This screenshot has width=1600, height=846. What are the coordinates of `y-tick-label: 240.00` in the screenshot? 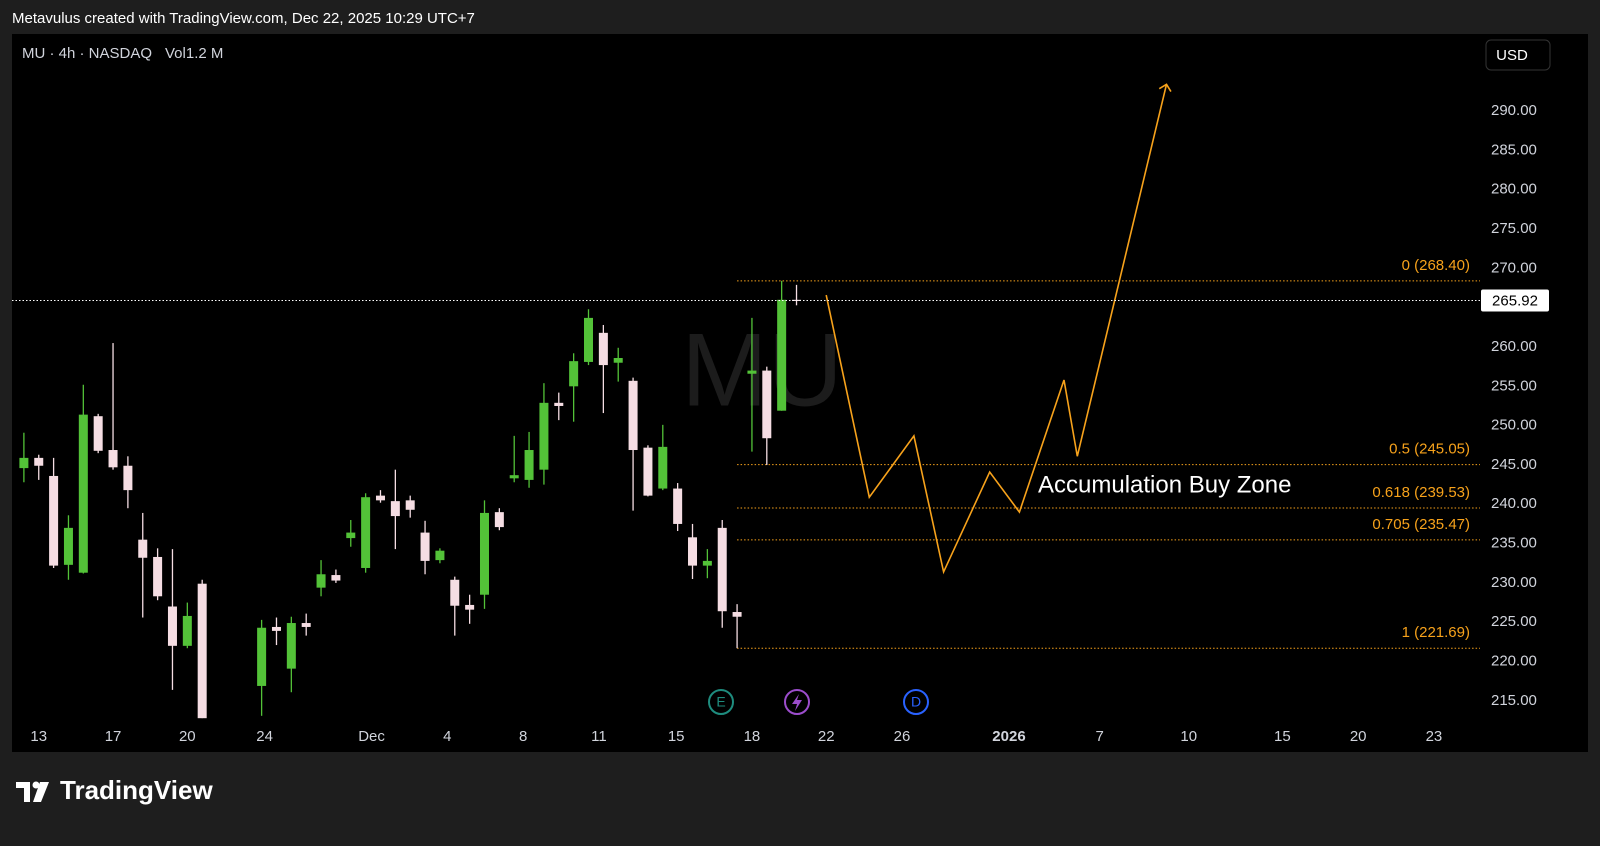 It's located at (1514, 503).